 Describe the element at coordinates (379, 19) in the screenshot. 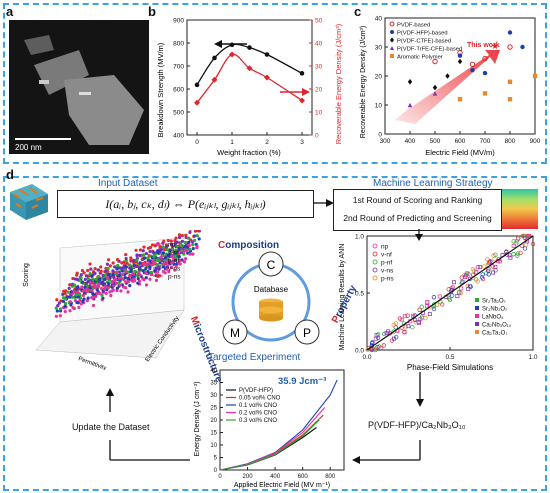

I see `c-ytick-label: 40` at that location.